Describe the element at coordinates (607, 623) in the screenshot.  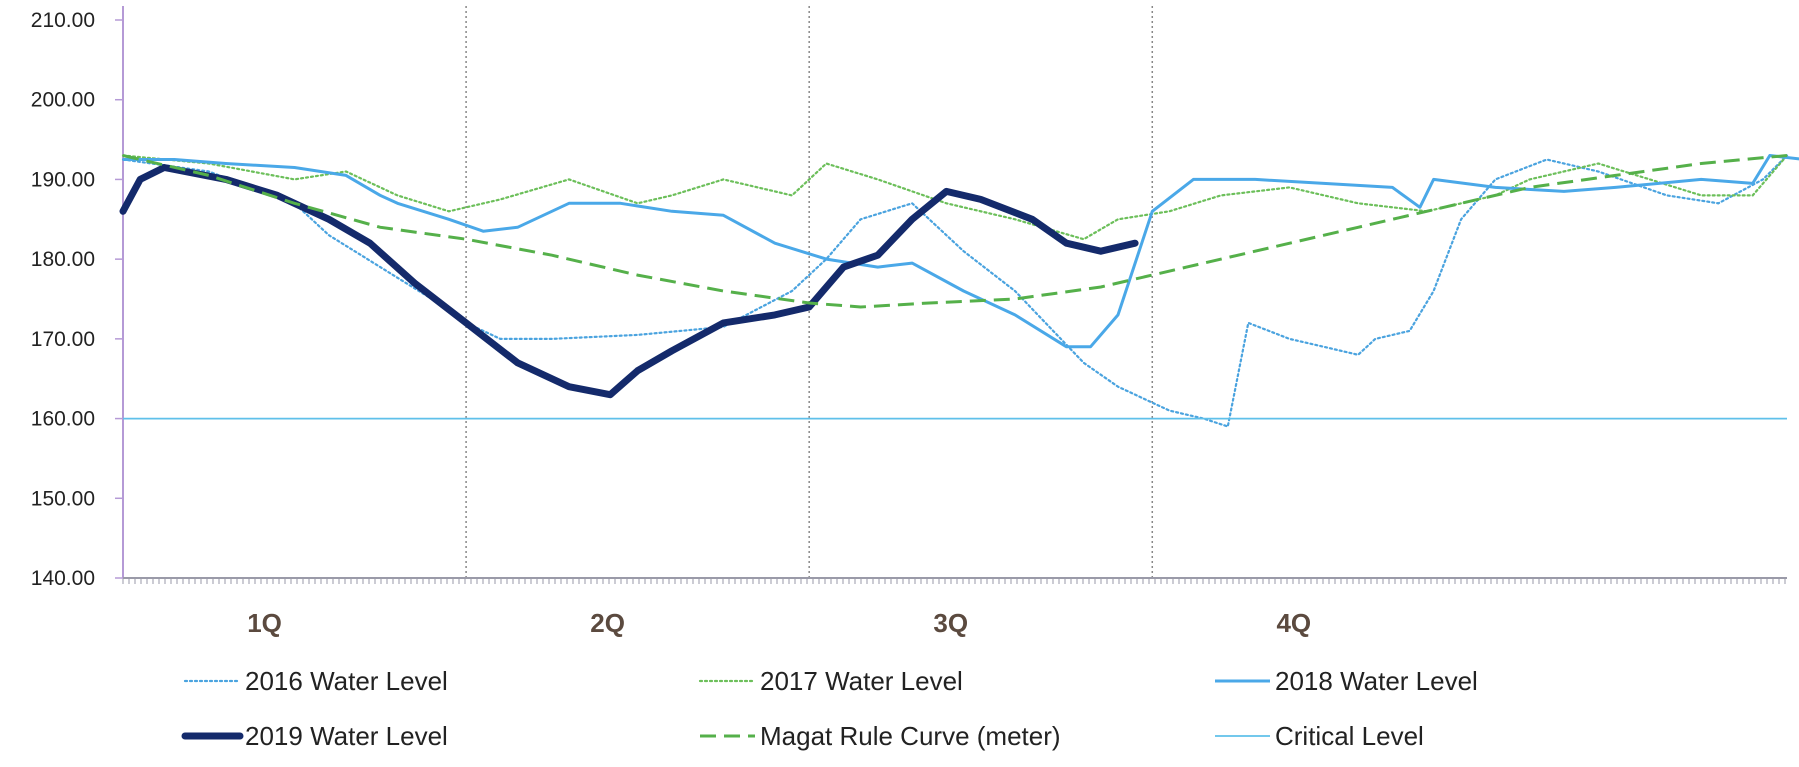
I see `x-category-label: 2Q` at that location.